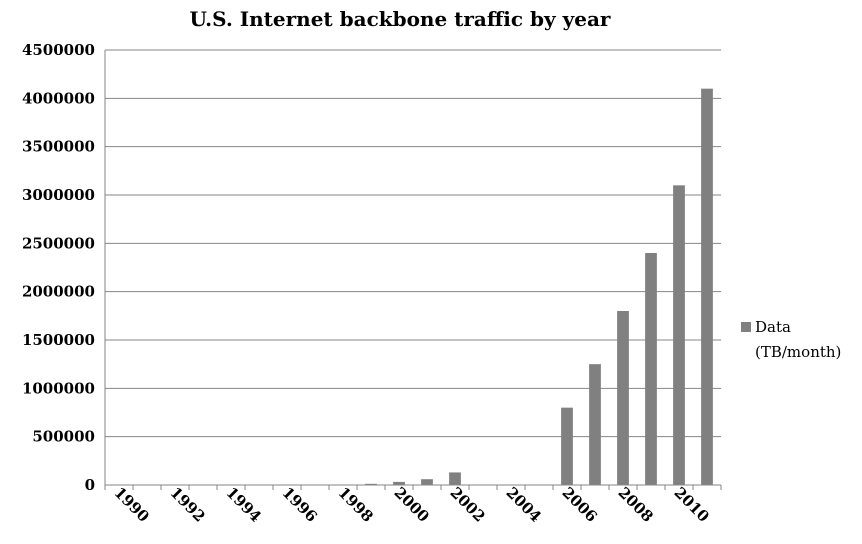  I want to click on x-tick-label: 1992, so click(188, 504).